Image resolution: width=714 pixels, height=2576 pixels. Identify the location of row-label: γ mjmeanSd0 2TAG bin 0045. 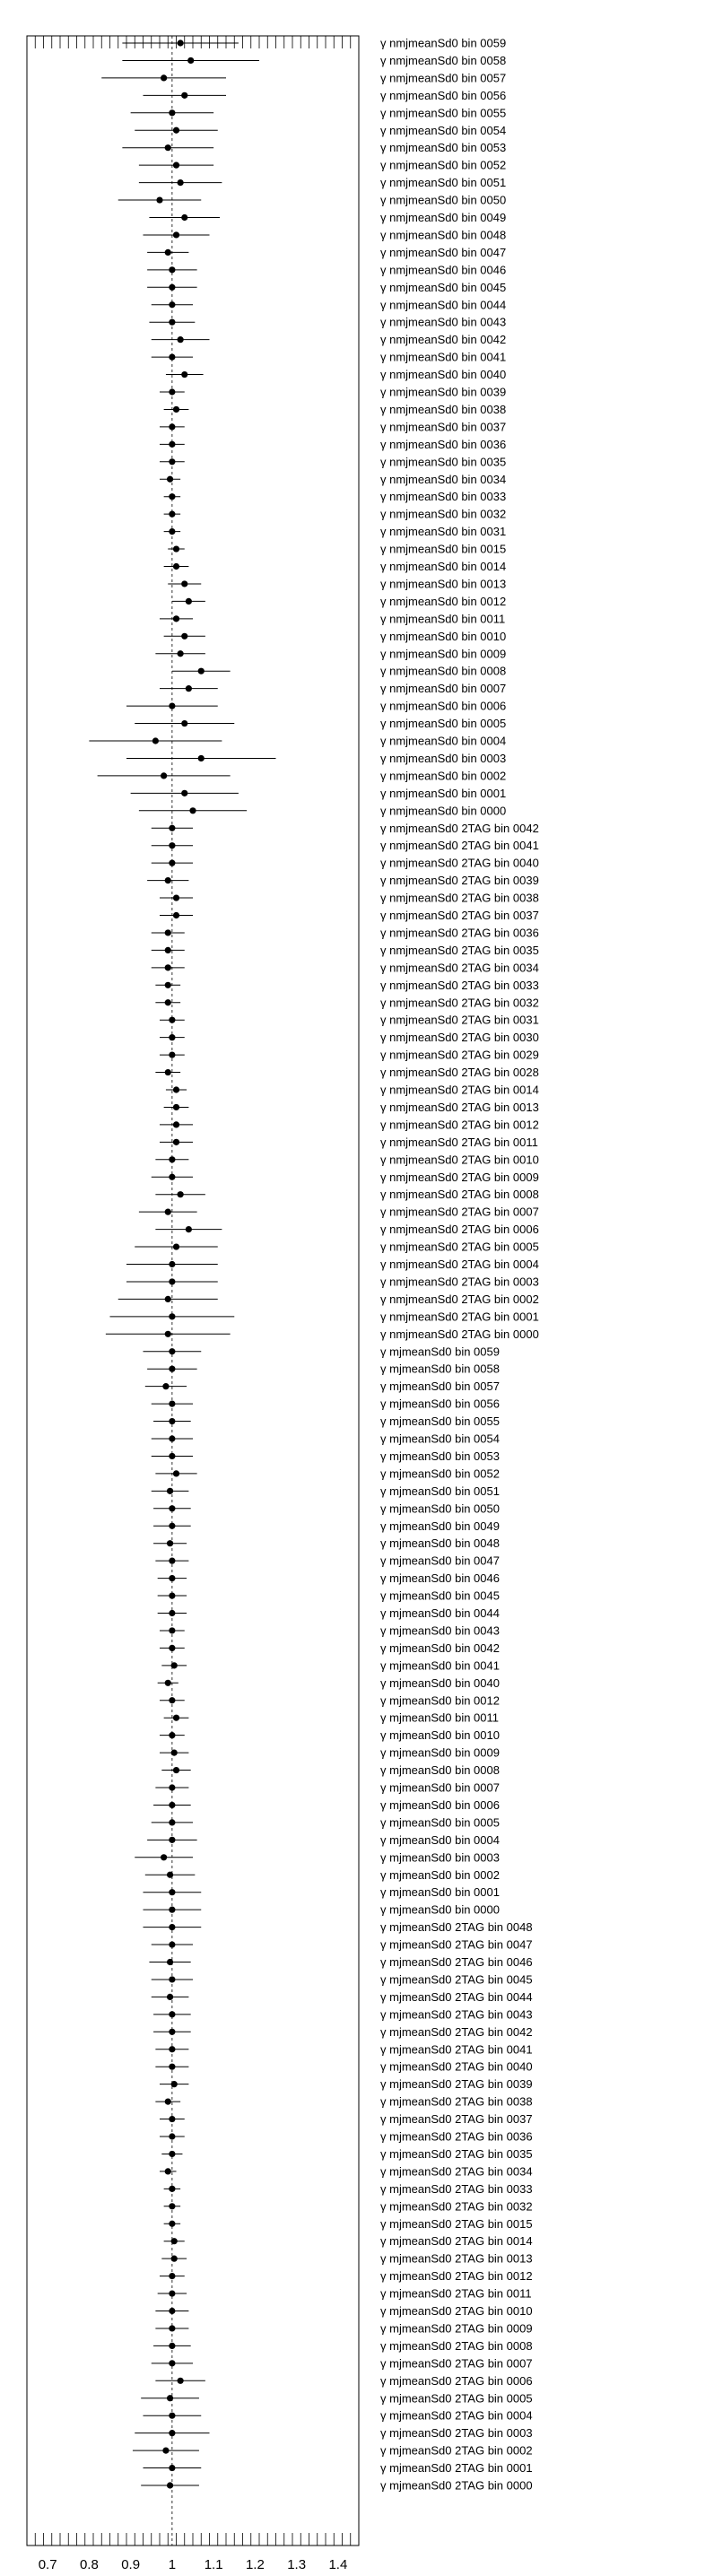
(456, 1979).